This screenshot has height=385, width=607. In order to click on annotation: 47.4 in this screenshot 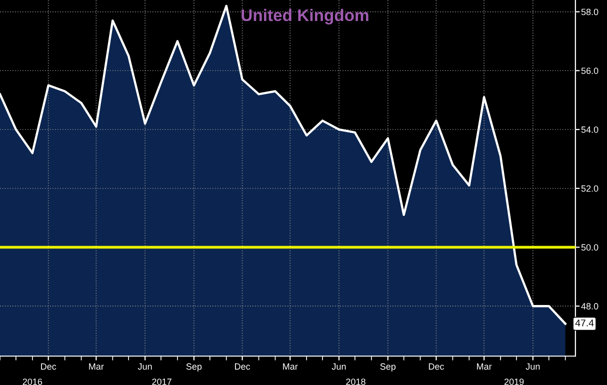, I will do `click(584, 323)`.